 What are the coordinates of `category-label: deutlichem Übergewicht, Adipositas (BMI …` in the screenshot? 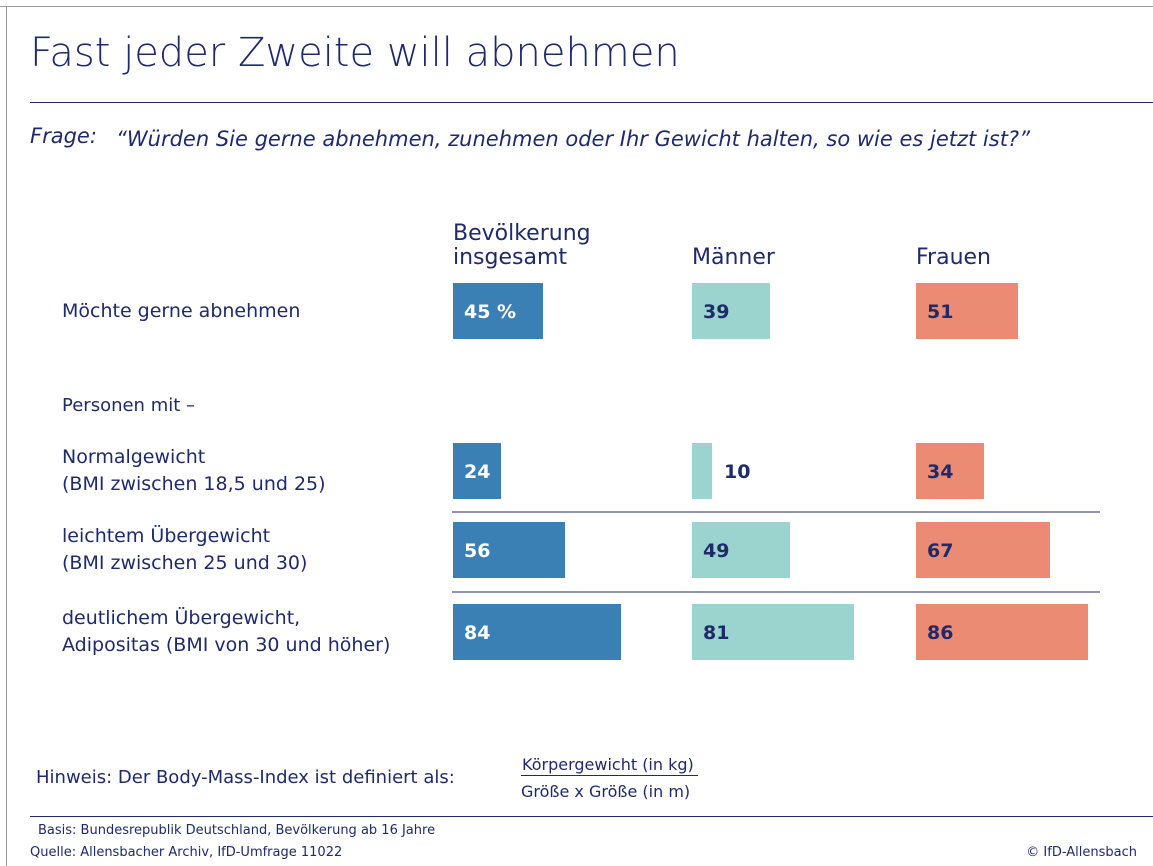 It's located at (226, 631).